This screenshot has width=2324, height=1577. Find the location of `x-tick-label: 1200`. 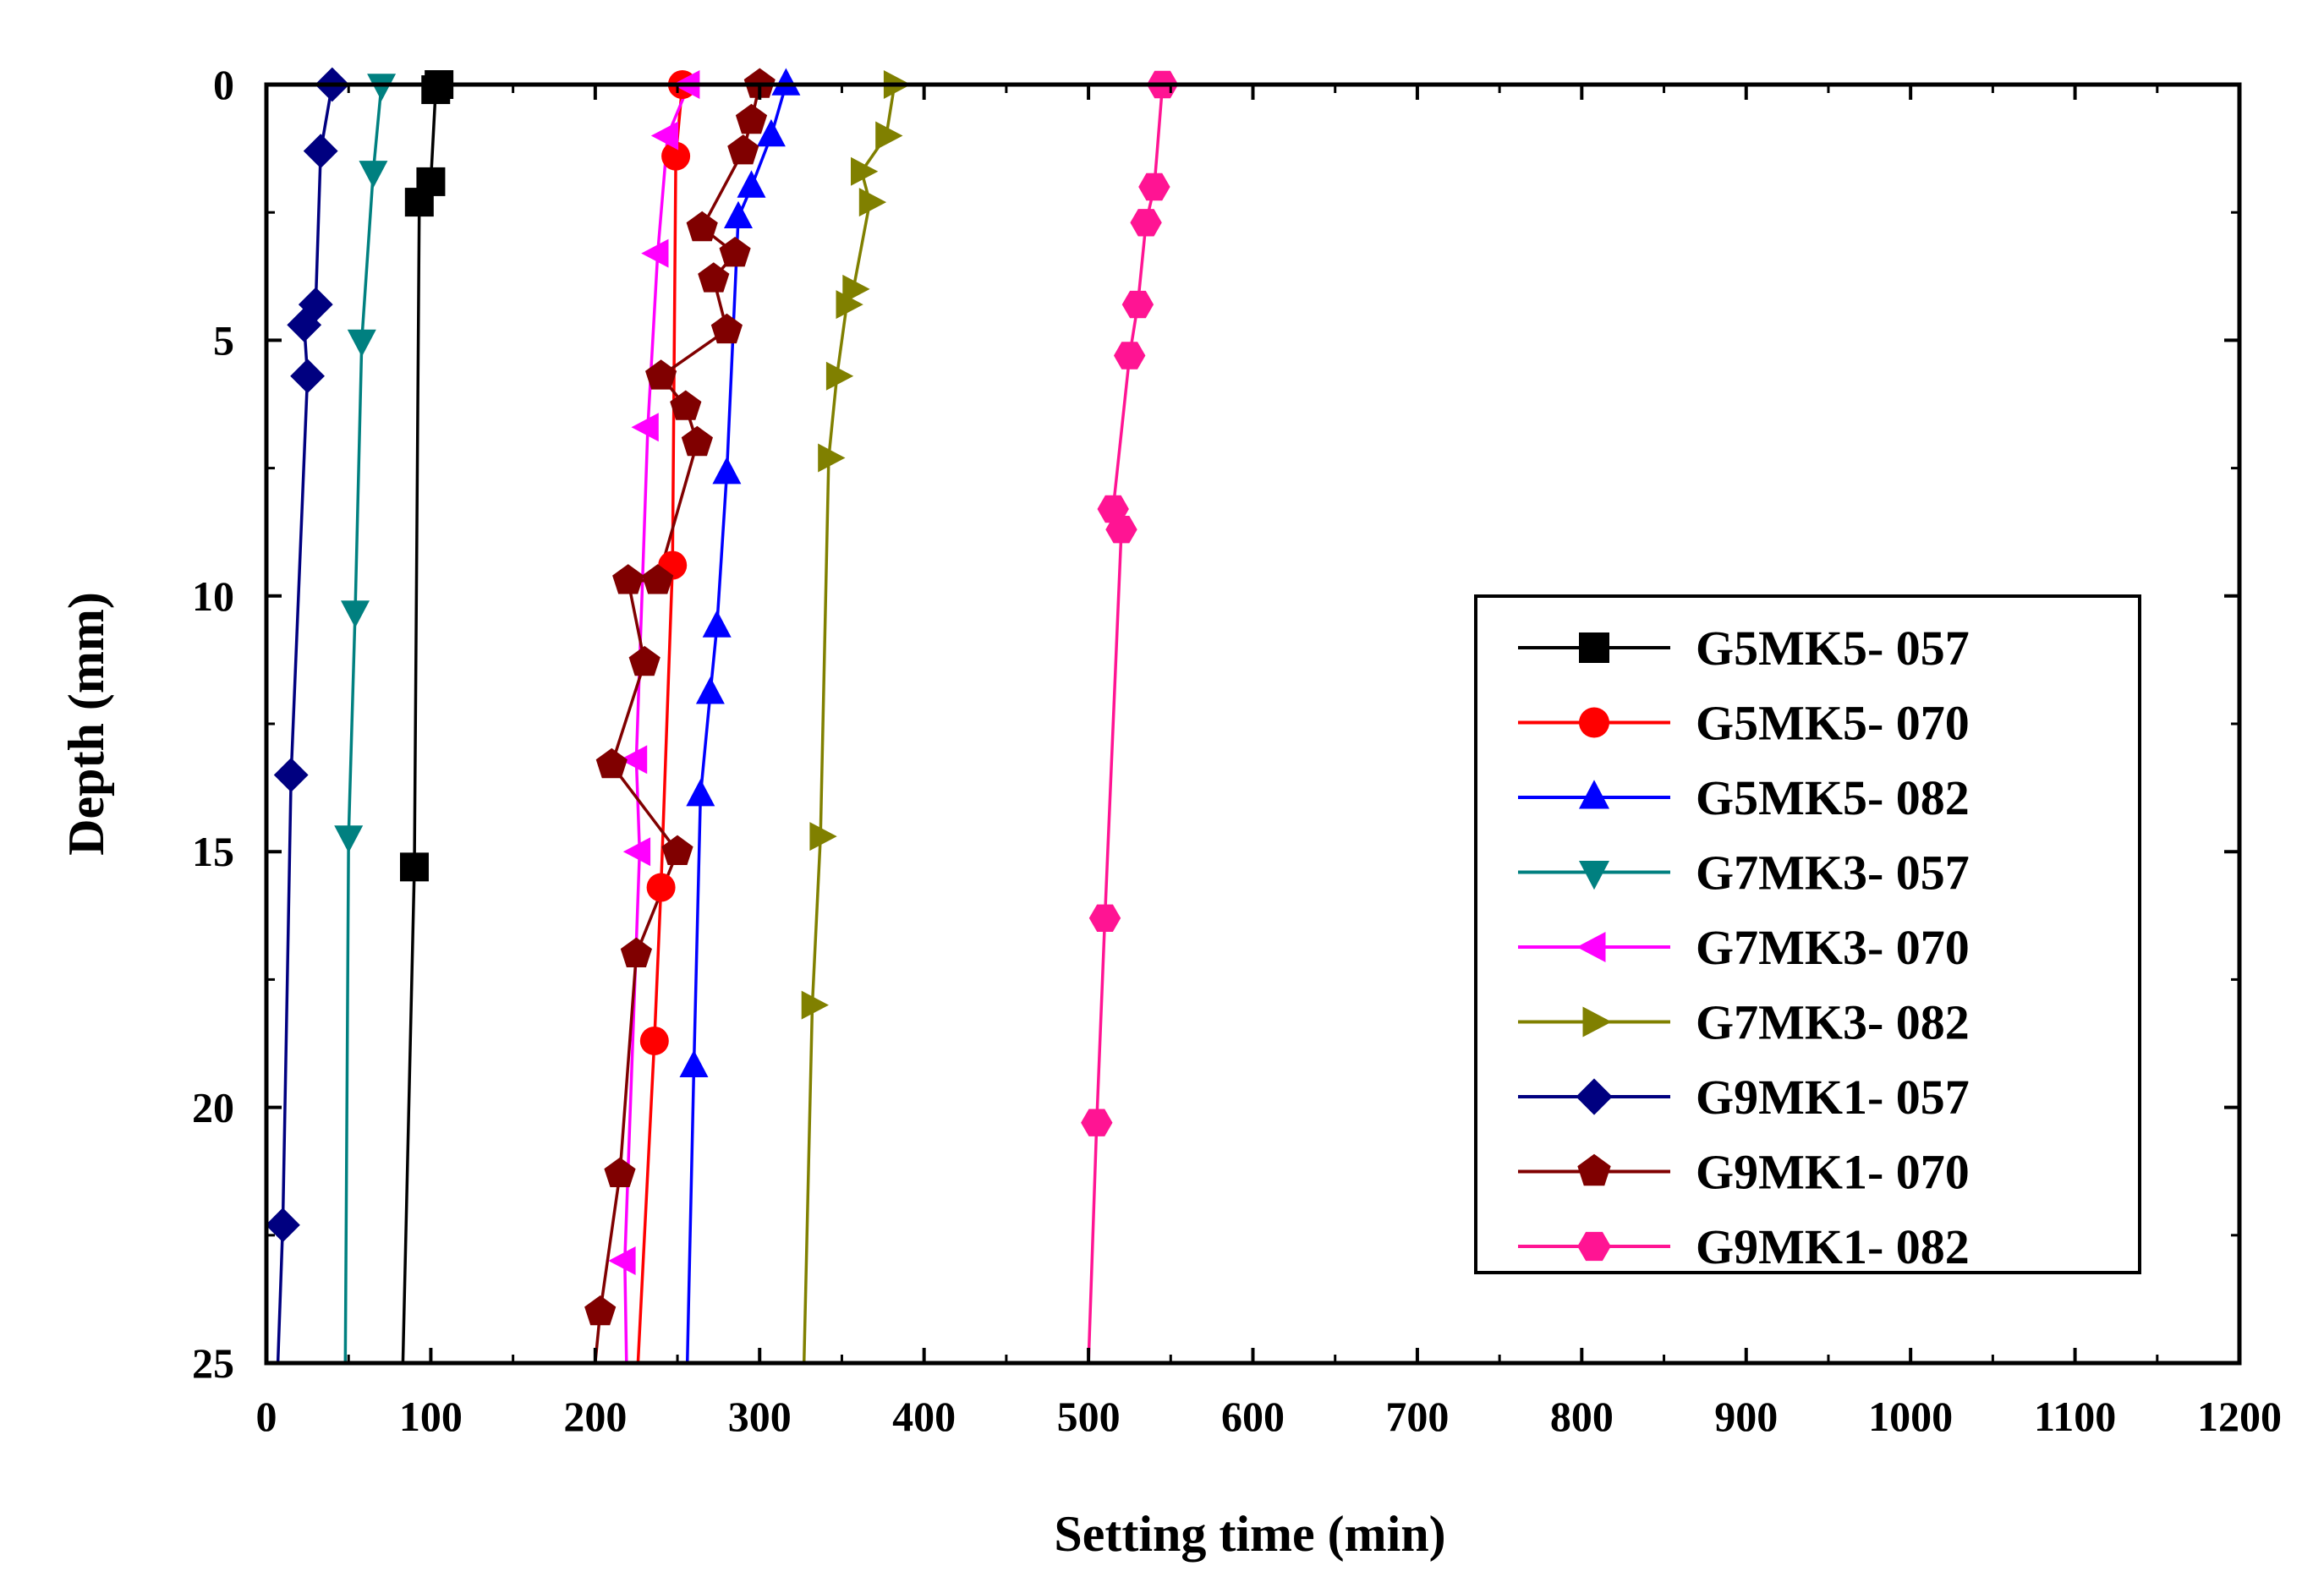

x-tick-label: 1200 is located at coordinates (2239, 1416).